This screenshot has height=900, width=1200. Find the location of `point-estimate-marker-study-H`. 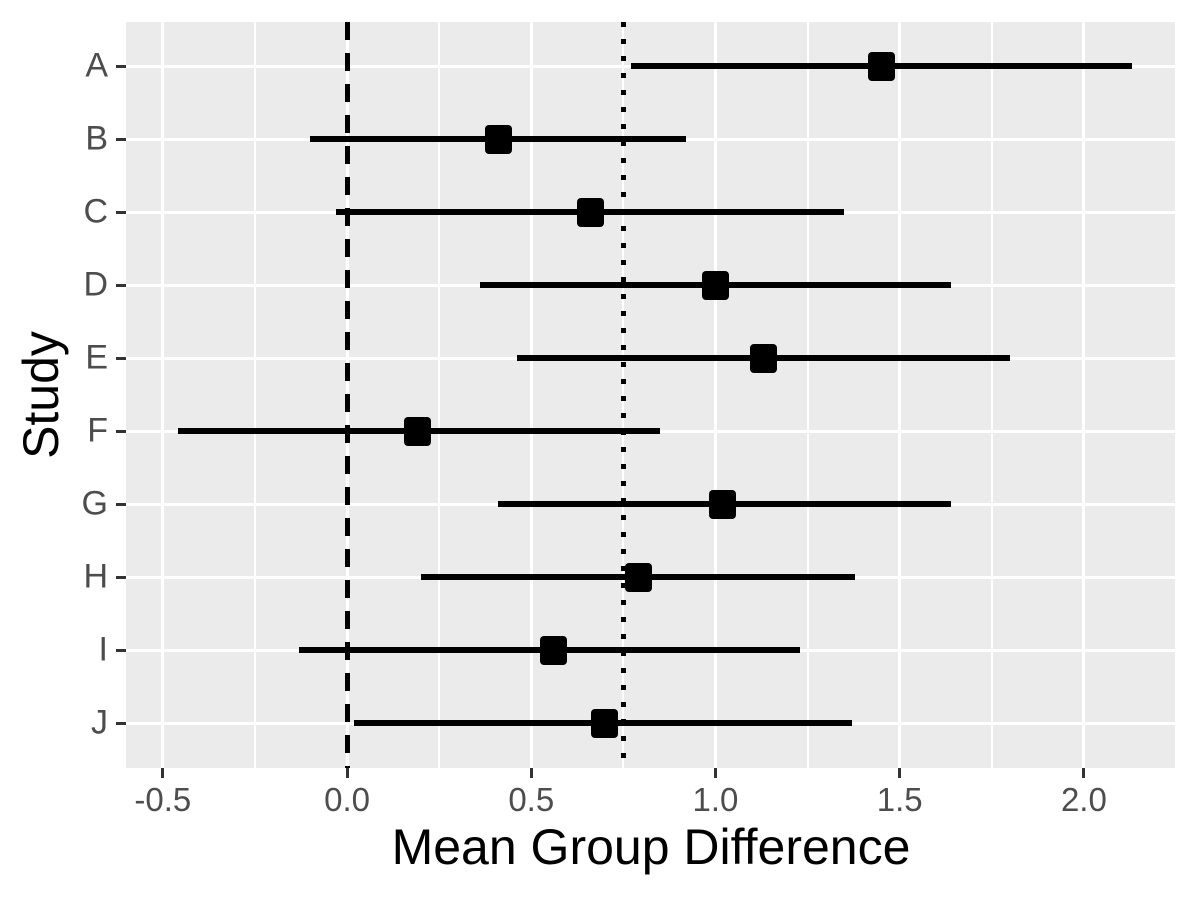

point-estimate-marker-study-H is located at coordinates (638, 577).